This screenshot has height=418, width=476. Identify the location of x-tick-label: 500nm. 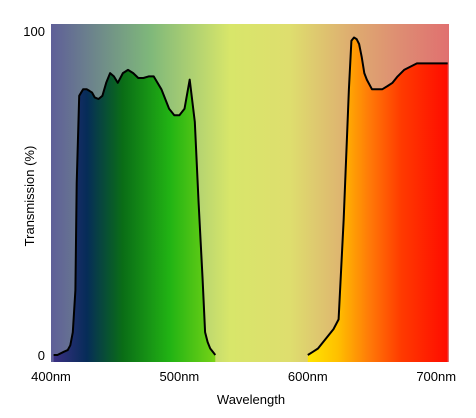
(180, 376).